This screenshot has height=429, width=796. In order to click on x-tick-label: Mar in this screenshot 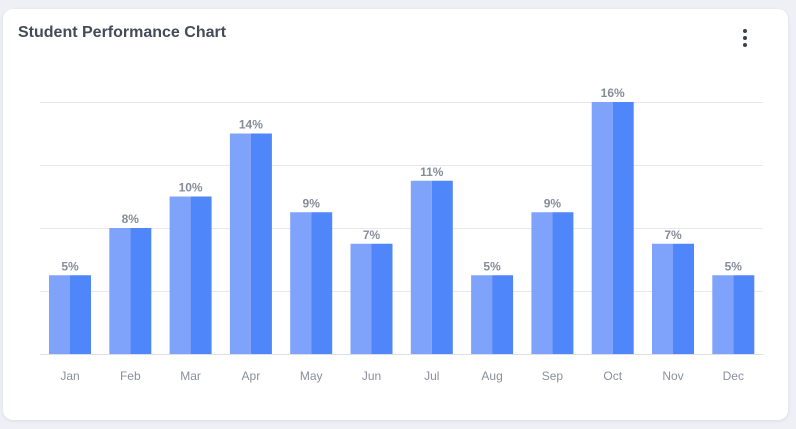, I will do `click(190, 376)`.